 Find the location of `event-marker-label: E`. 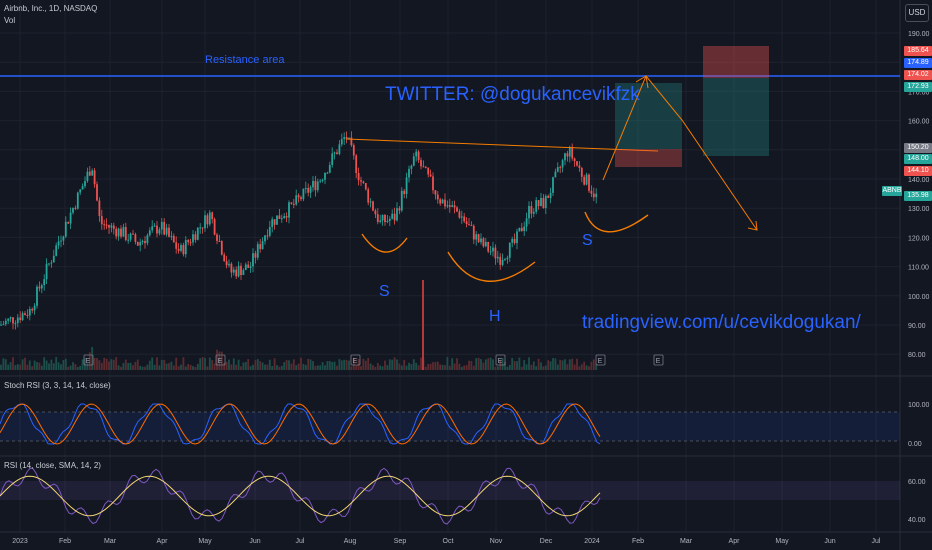

event-marker-label: E is located at coordinates (220, 361).